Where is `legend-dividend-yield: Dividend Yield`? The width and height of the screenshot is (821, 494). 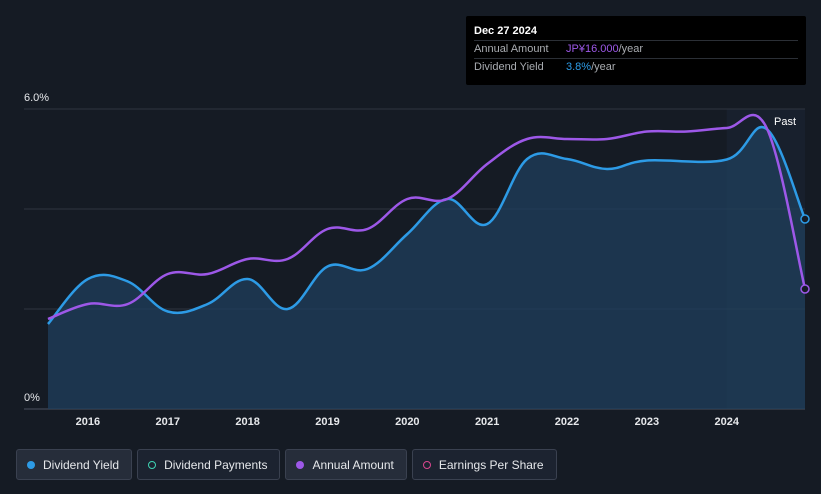
legend-dividend-yield: Dividend Yield is located at coordinates (74, 464).